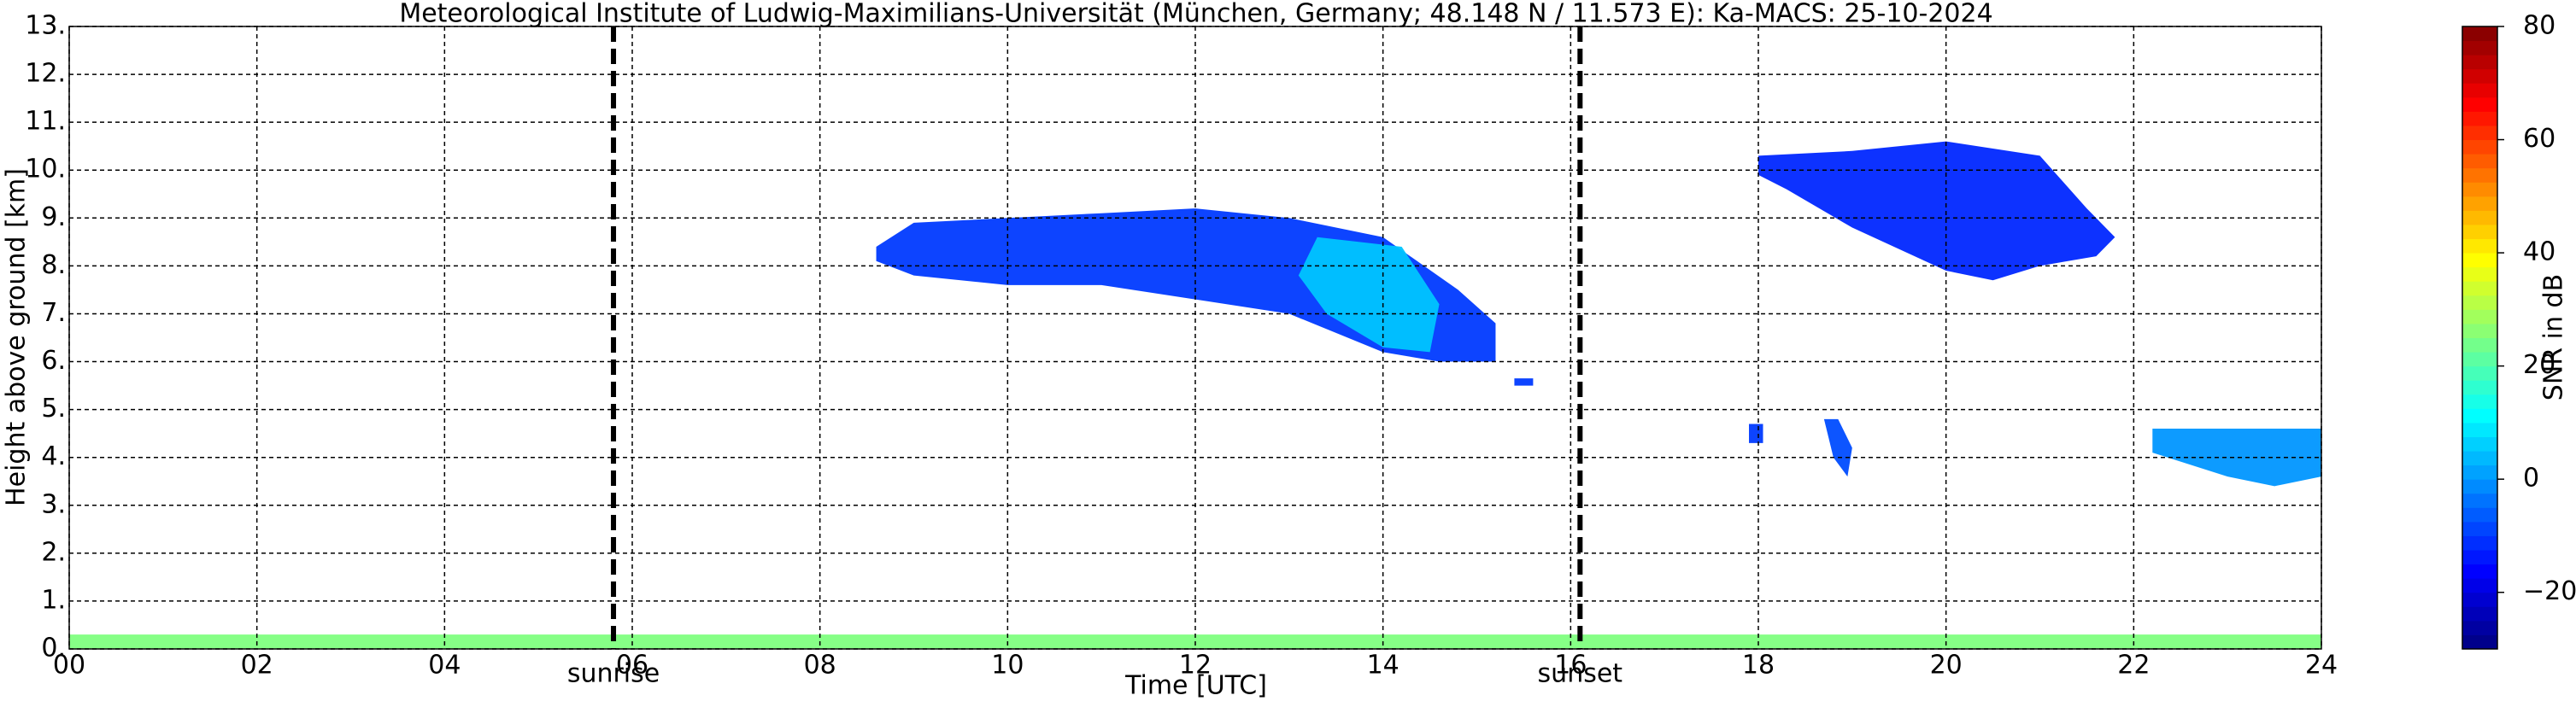  Describe the element at coordinates (17, 337) in the screenshot. I see `y-axis-label: Height above ground [km]` at that location.